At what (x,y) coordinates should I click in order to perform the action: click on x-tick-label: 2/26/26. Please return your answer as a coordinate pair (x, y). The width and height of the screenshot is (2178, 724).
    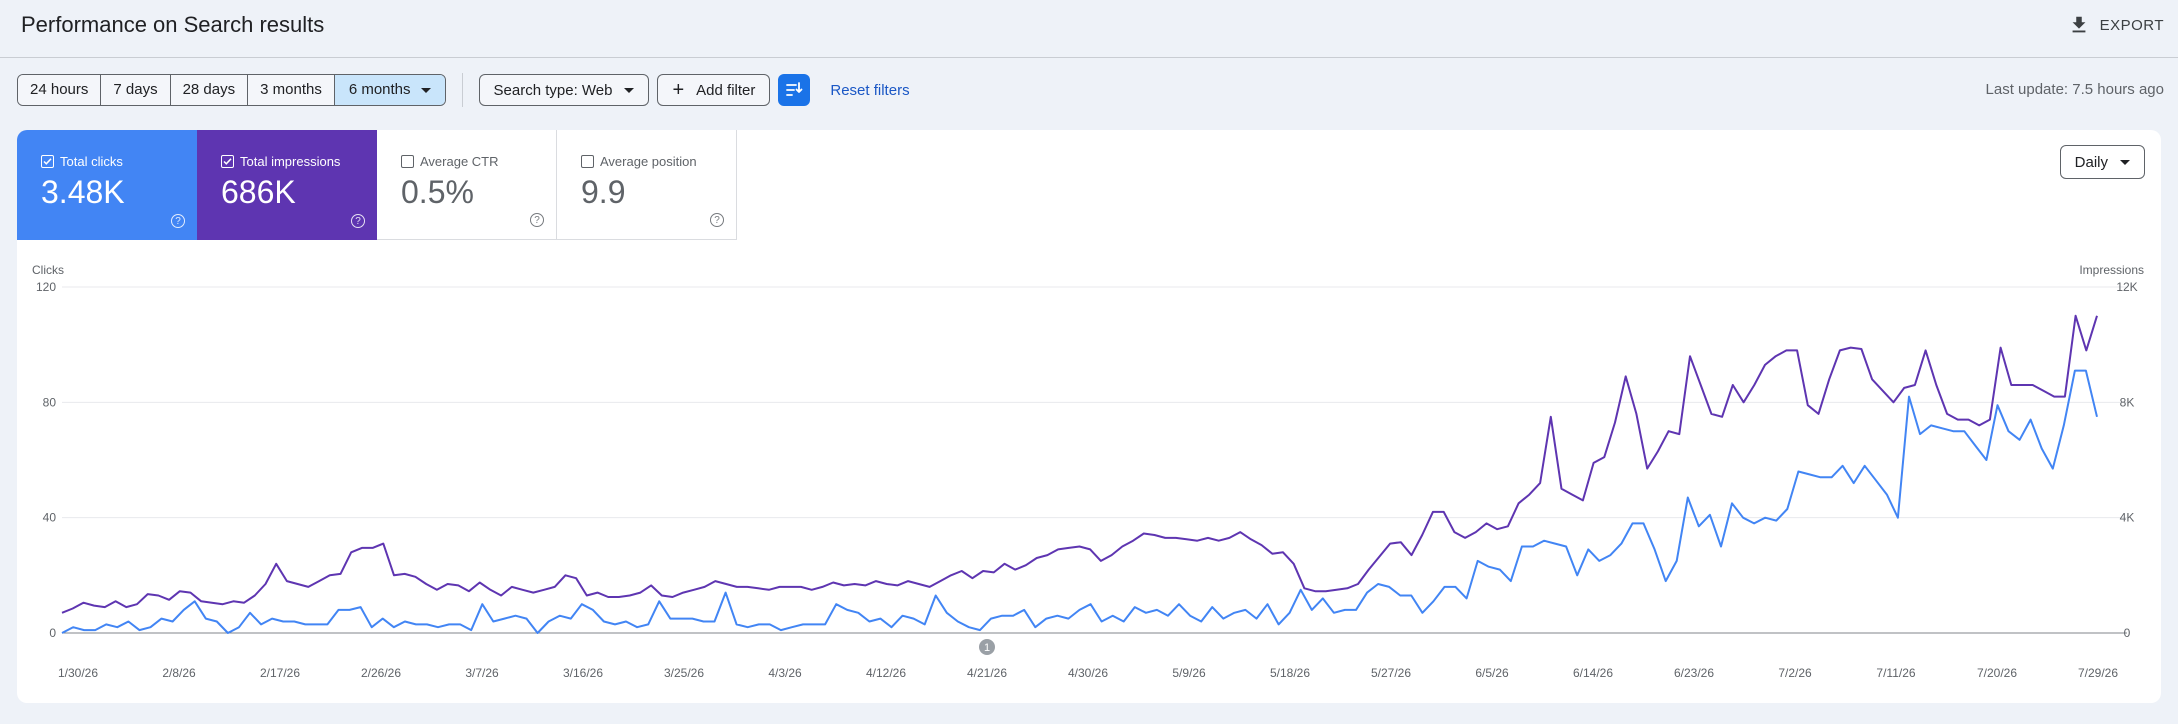
    Looking at the image, I should click on (381, 673).